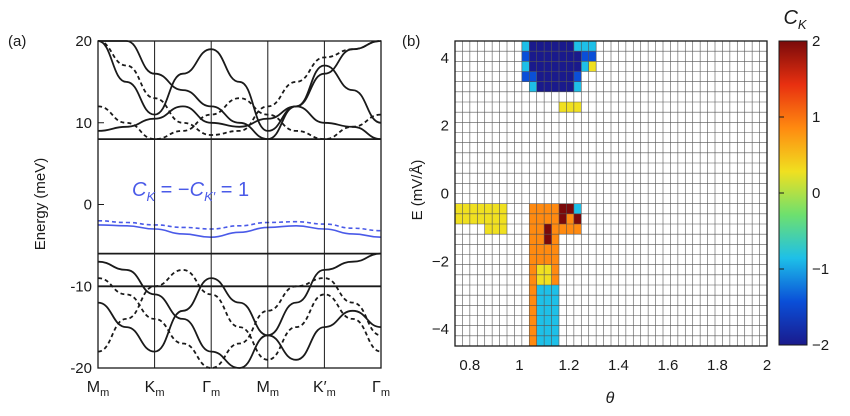  I want to click on a-xtick-label-4: K′m, so click(324, 389).